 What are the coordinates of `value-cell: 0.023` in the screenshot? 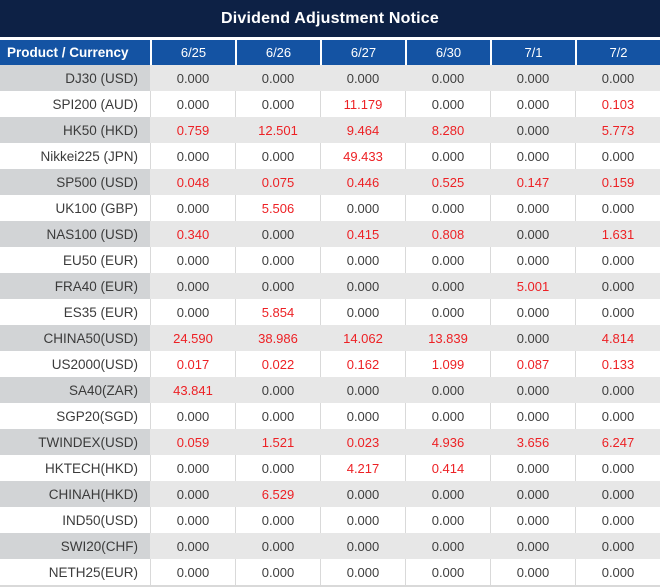 It's located at (362, 442).